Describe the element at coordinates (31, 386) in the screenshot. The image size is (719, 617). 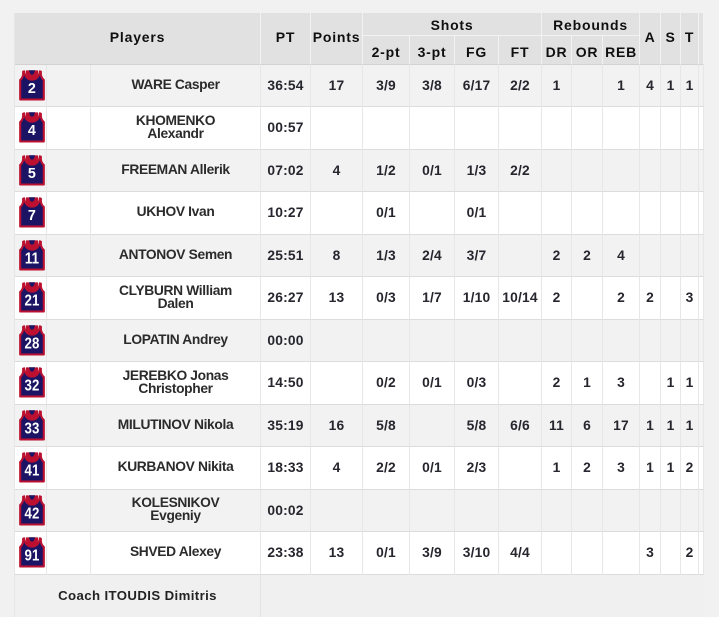
I see `svg-text: 32` at that location.